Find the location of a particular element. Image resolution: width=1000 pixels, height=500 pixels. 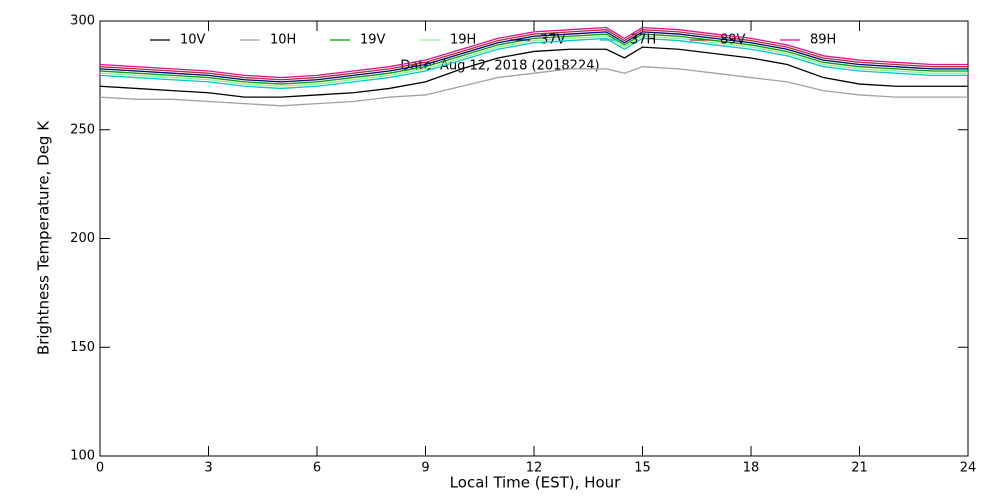

y-tick-label: 100 is located at coordinates (82, 456).